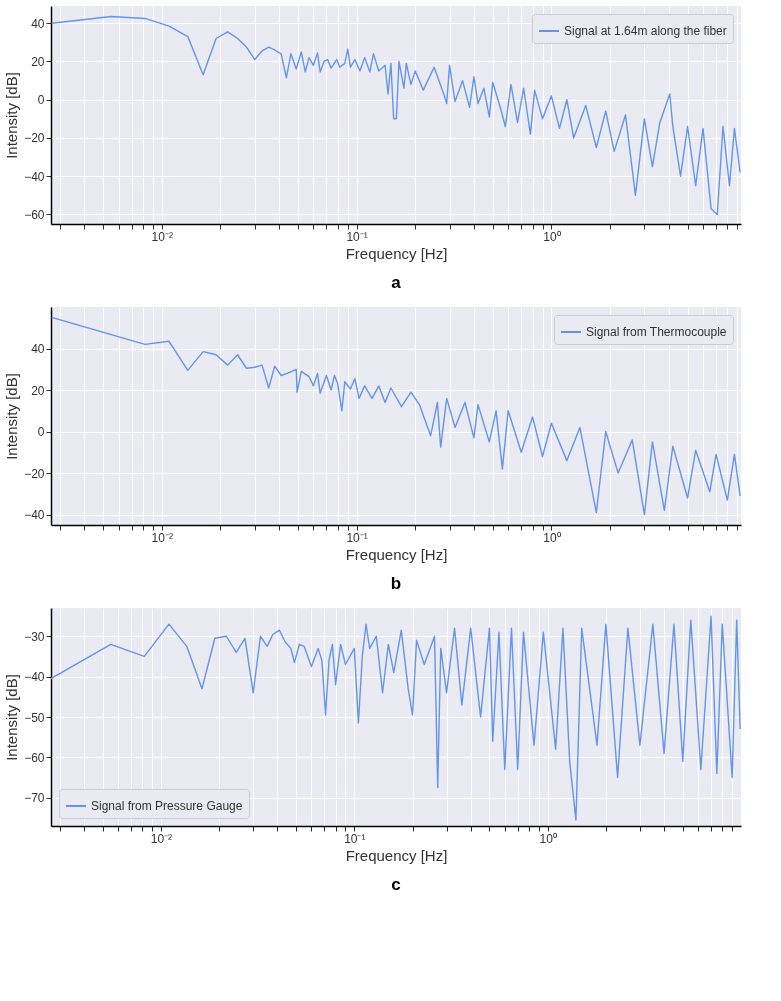 This screenshot has width=781, height=1001. I want to click on legend-label: Signal from Thermocouple, so click(656, 332).